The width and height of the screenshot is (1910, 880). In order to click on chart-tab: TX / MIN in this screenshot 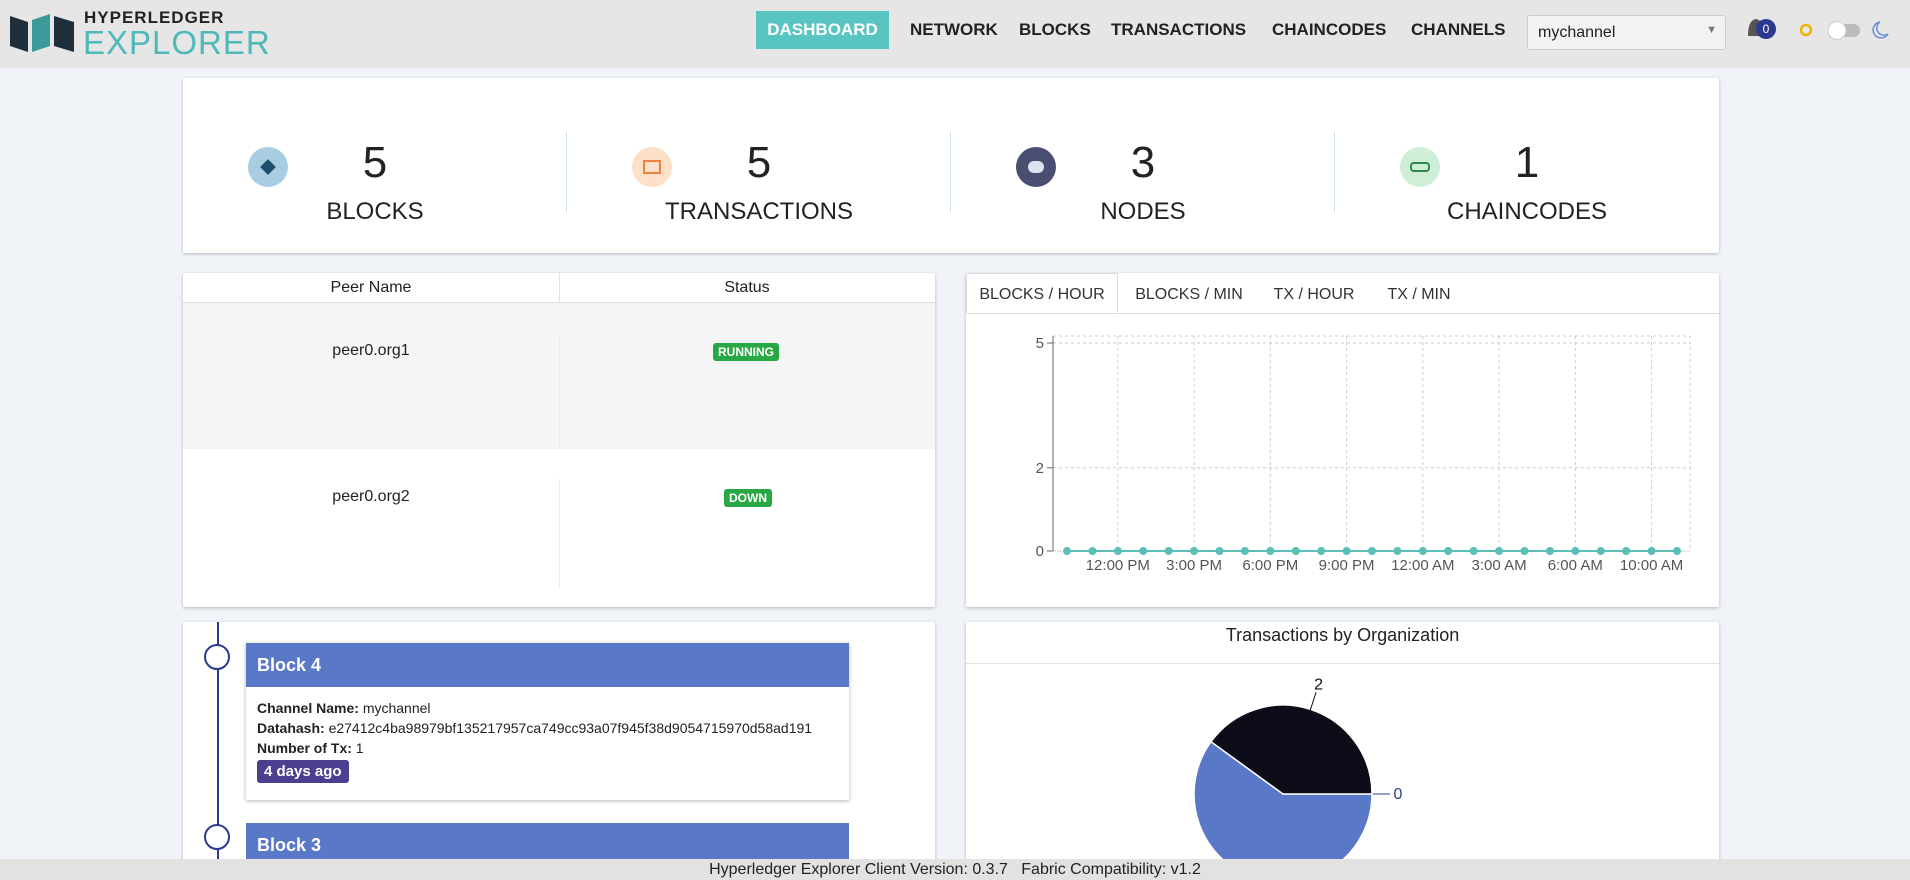, I will do `click(1419, 294)`.